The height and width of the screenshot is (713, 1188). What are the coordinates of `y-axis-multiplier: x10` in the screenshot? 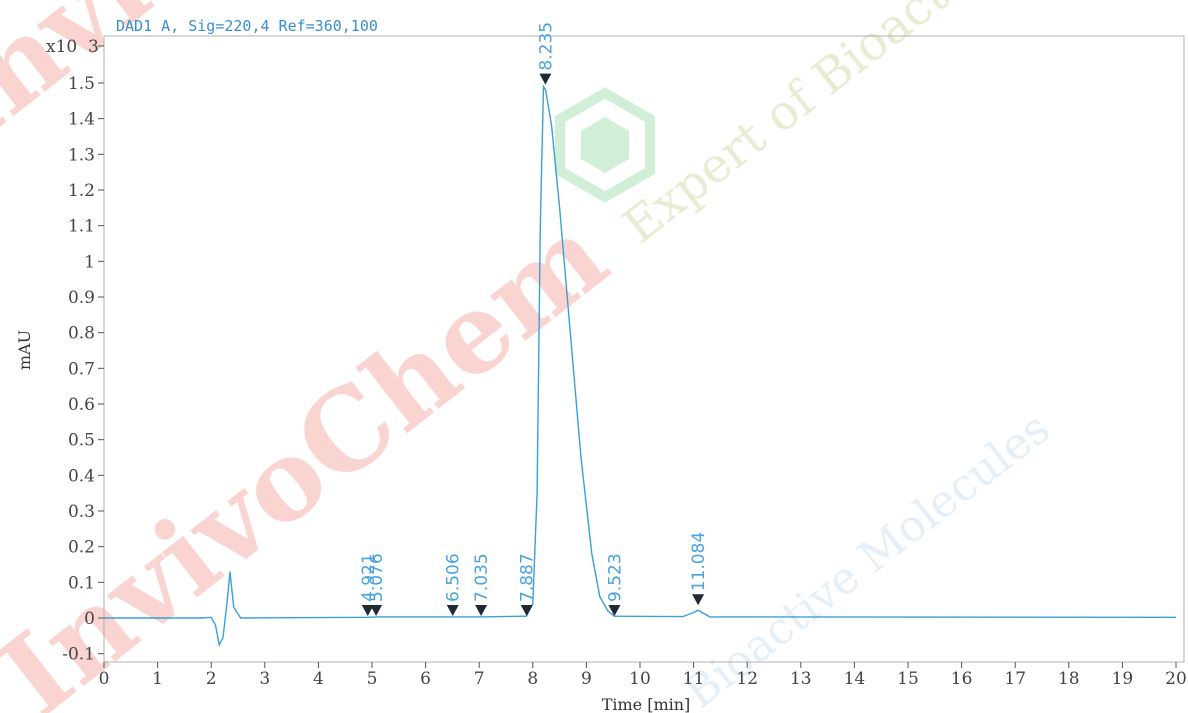 It's located at (61, 47).